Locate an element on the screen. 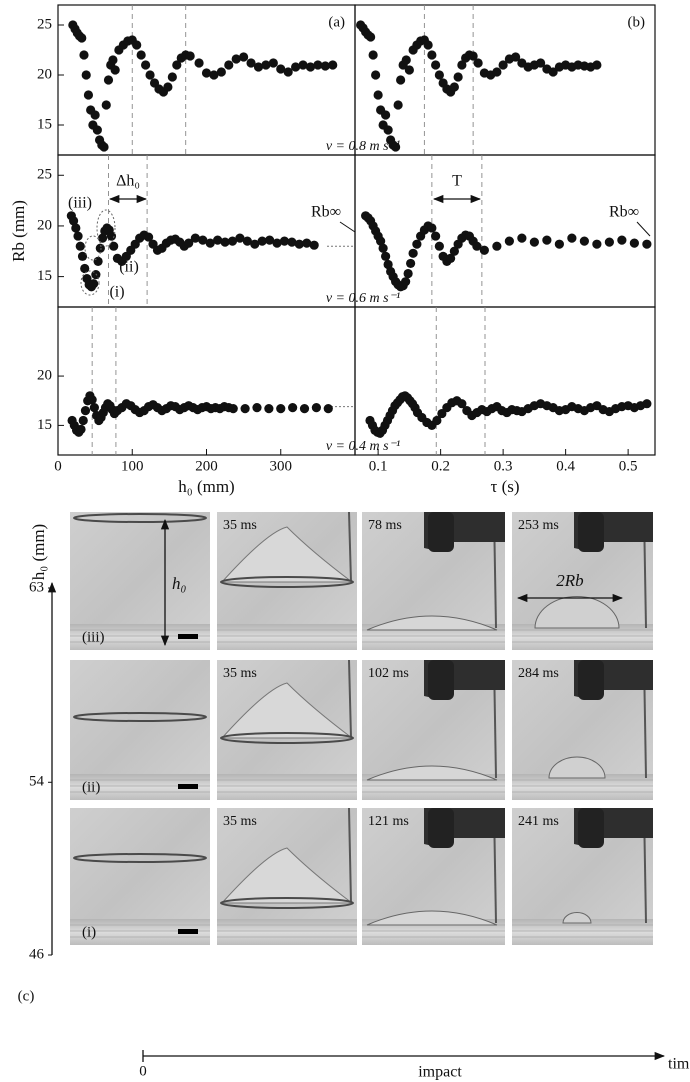 The height and width of the screenshot is (1082, 690). timestamp: 121 ms is located at coordinates (388, 821).